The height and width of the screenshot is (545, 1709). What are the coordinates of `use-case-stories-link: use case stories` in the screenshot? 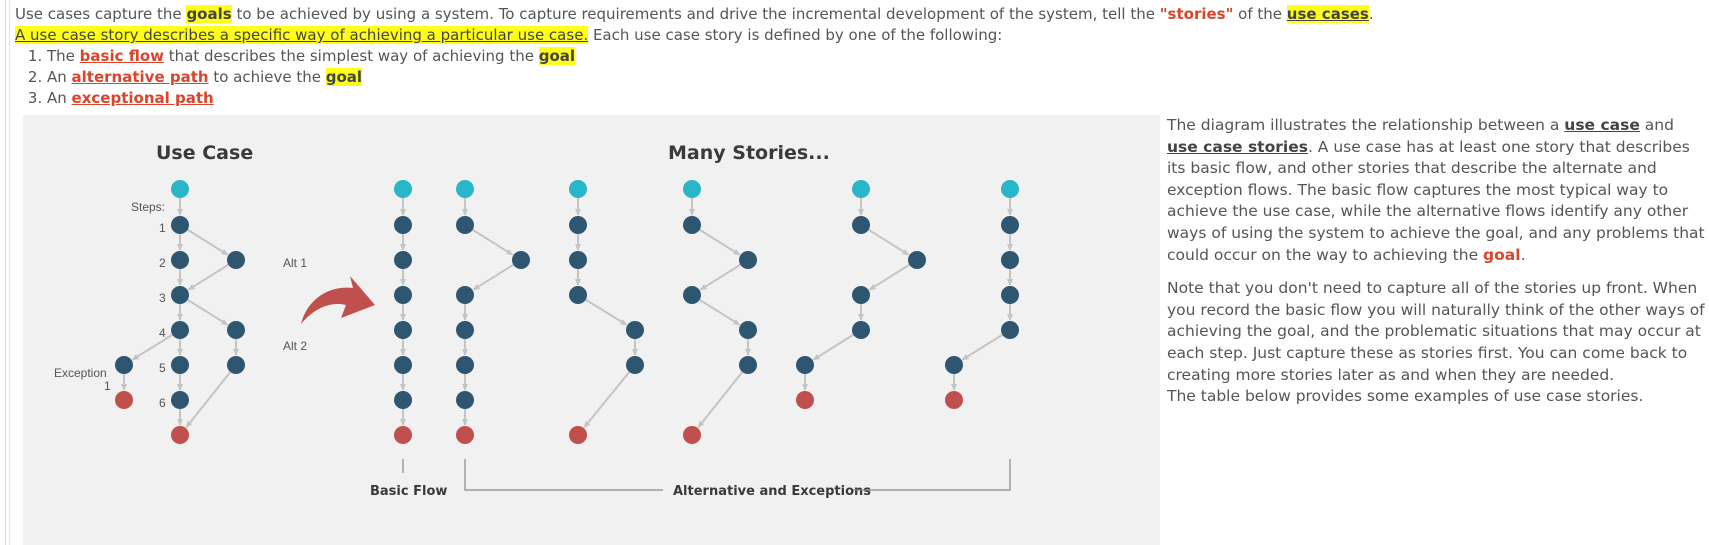 It's located at (1237, 146).